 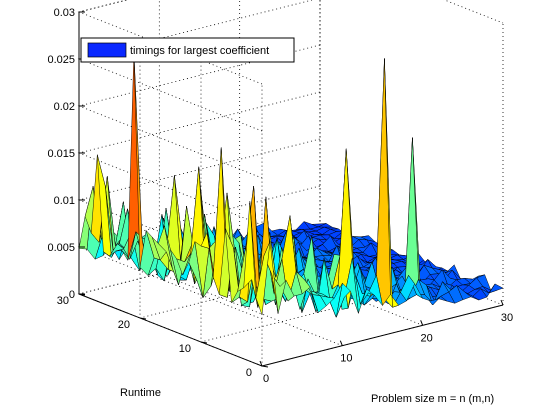 What do you see at coordinates (124, 325) in the screenshot?
I see `y-tick-label: 20` at bounding box center [124, 325].